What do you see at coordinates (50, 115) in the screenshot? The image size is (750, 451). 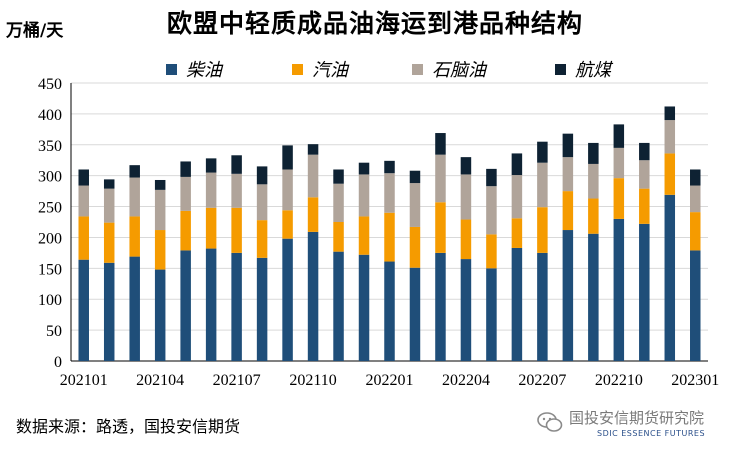 I see `y-tick-label: 400` at bounding box center [50, 115].